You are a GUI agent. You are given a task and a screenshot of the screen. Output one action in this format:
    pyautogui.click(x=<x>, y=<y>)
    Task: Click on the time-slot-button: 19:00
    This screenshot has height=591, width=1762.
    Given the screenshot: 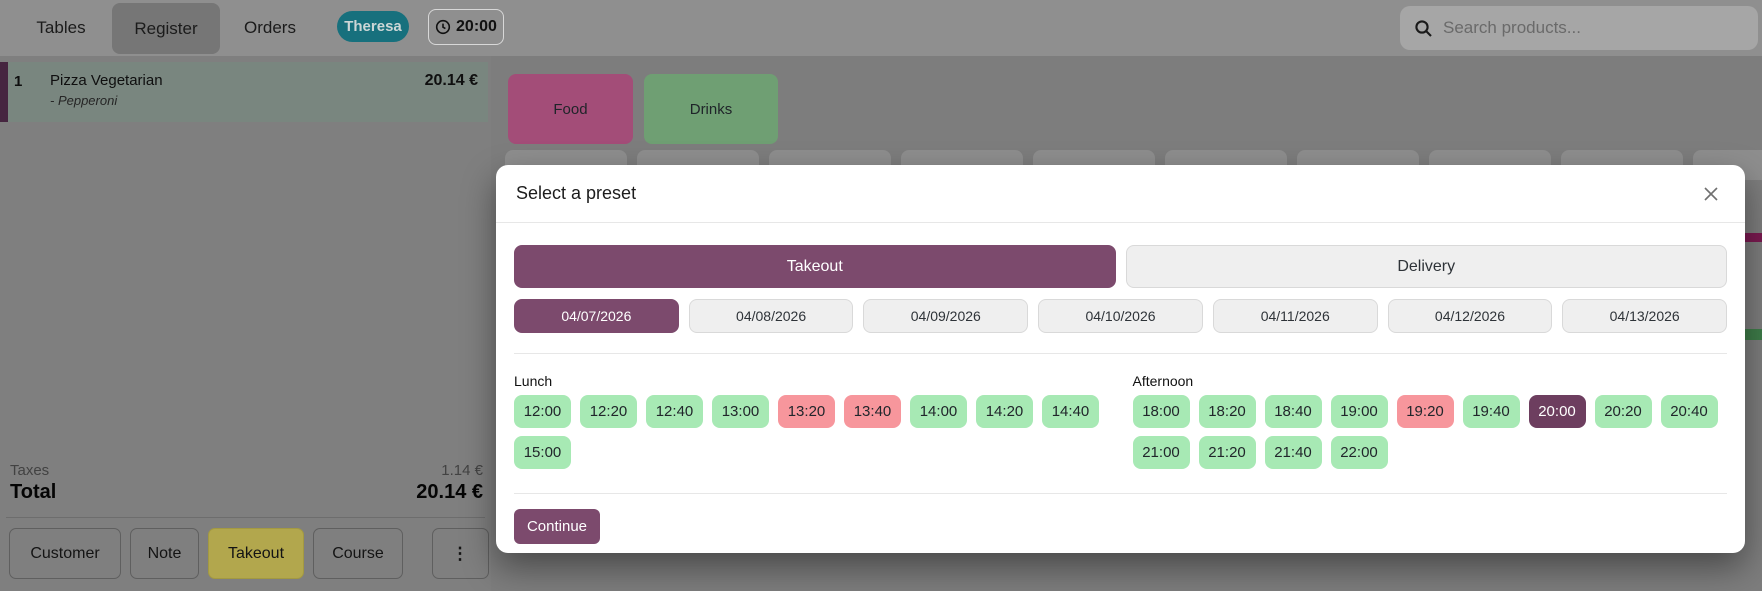 What is the action you would take?
    pyautogui.click(x=1359, y=411)
    